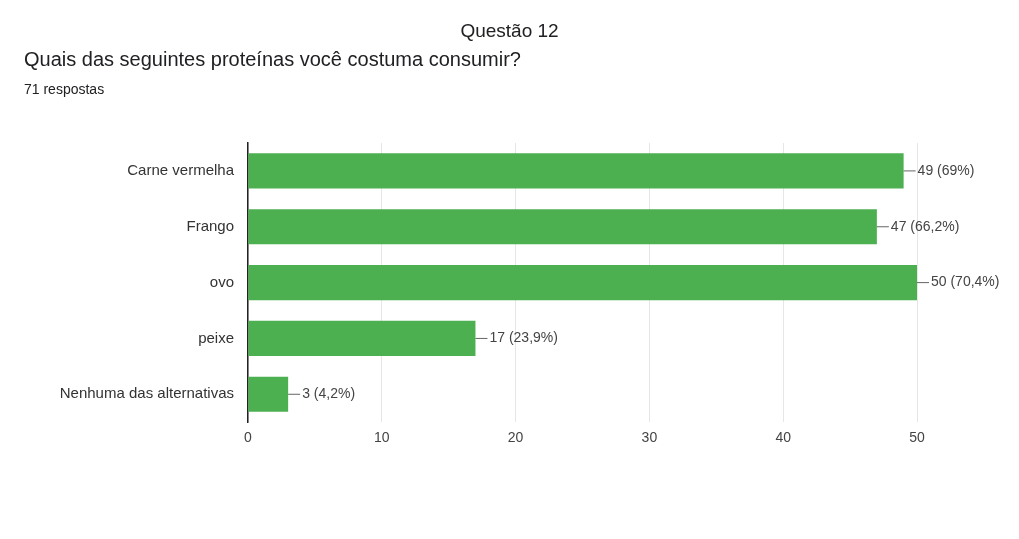 The height and width of the screenshot is (539, 1019). I want to click on y-tick-label: Nenhuma das alternativas, so click(146, 393).